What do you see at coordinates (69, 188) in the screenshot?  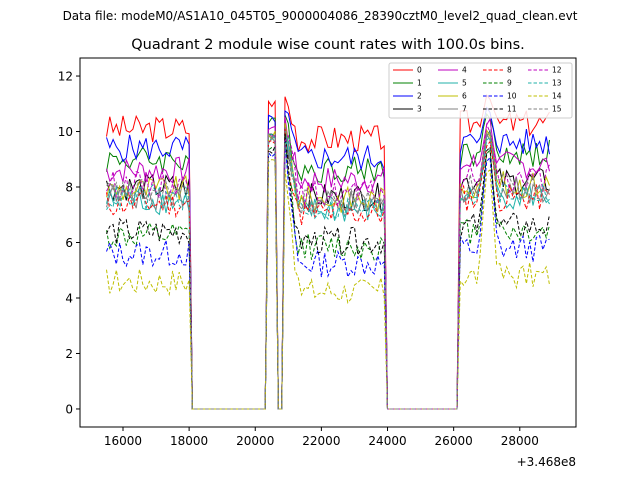 I see `y-tick-label: 8` at bounding box center [69, 188].